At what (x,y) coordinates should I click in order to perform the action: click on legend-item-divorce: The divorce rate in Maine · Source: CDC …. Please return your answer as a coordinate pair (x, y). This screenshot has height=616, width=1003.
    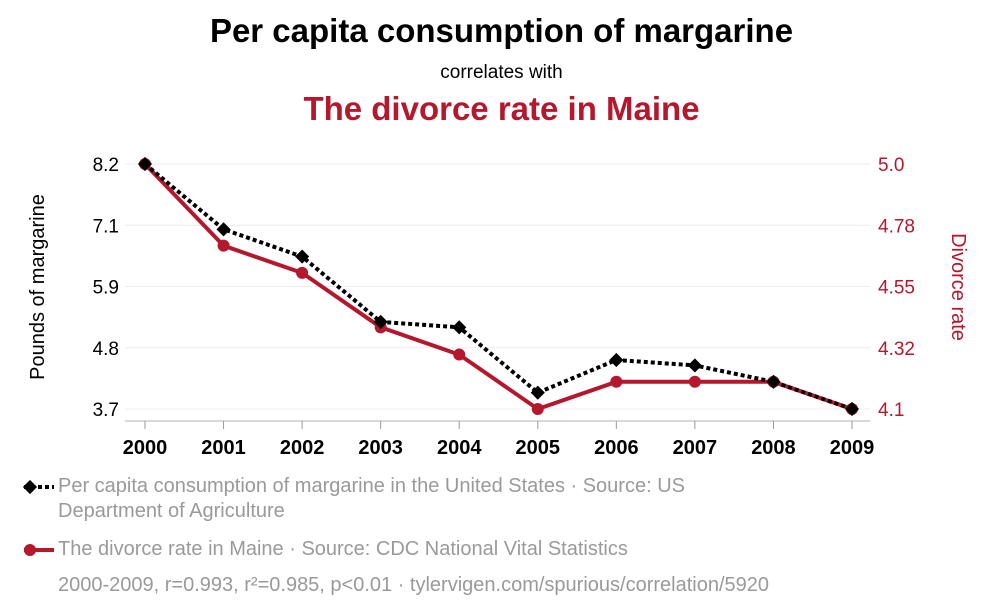
    Looking at the image, I should click on (324, 549).